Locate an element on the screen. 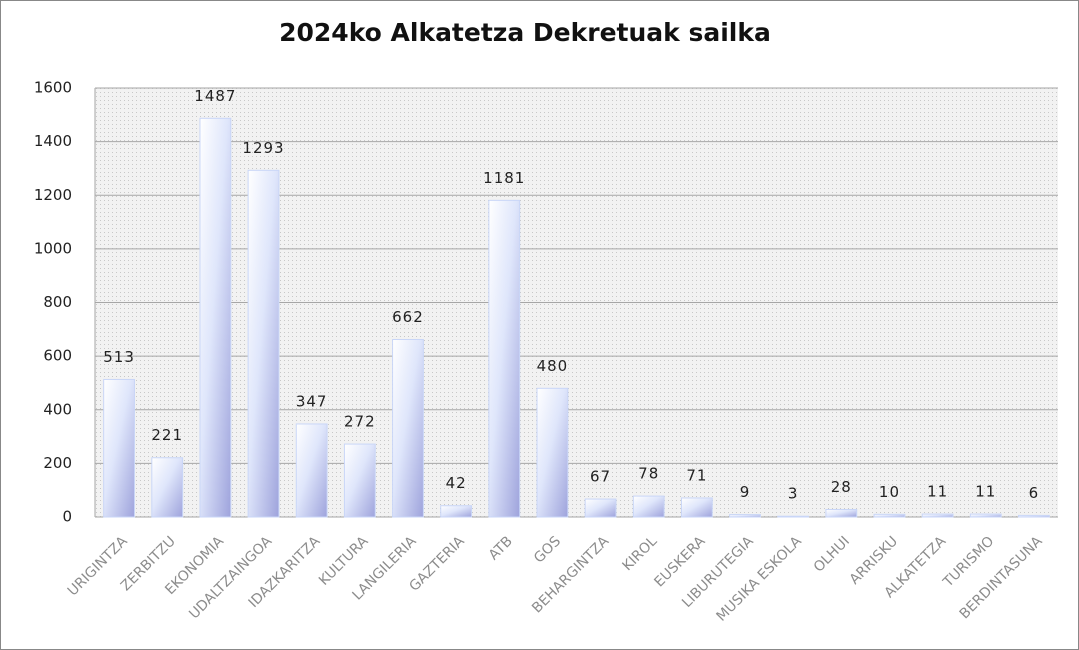 The width and height of the screenshot is (1079, 650). y-tick-label: 1200 is located at coordinates (53, 195).